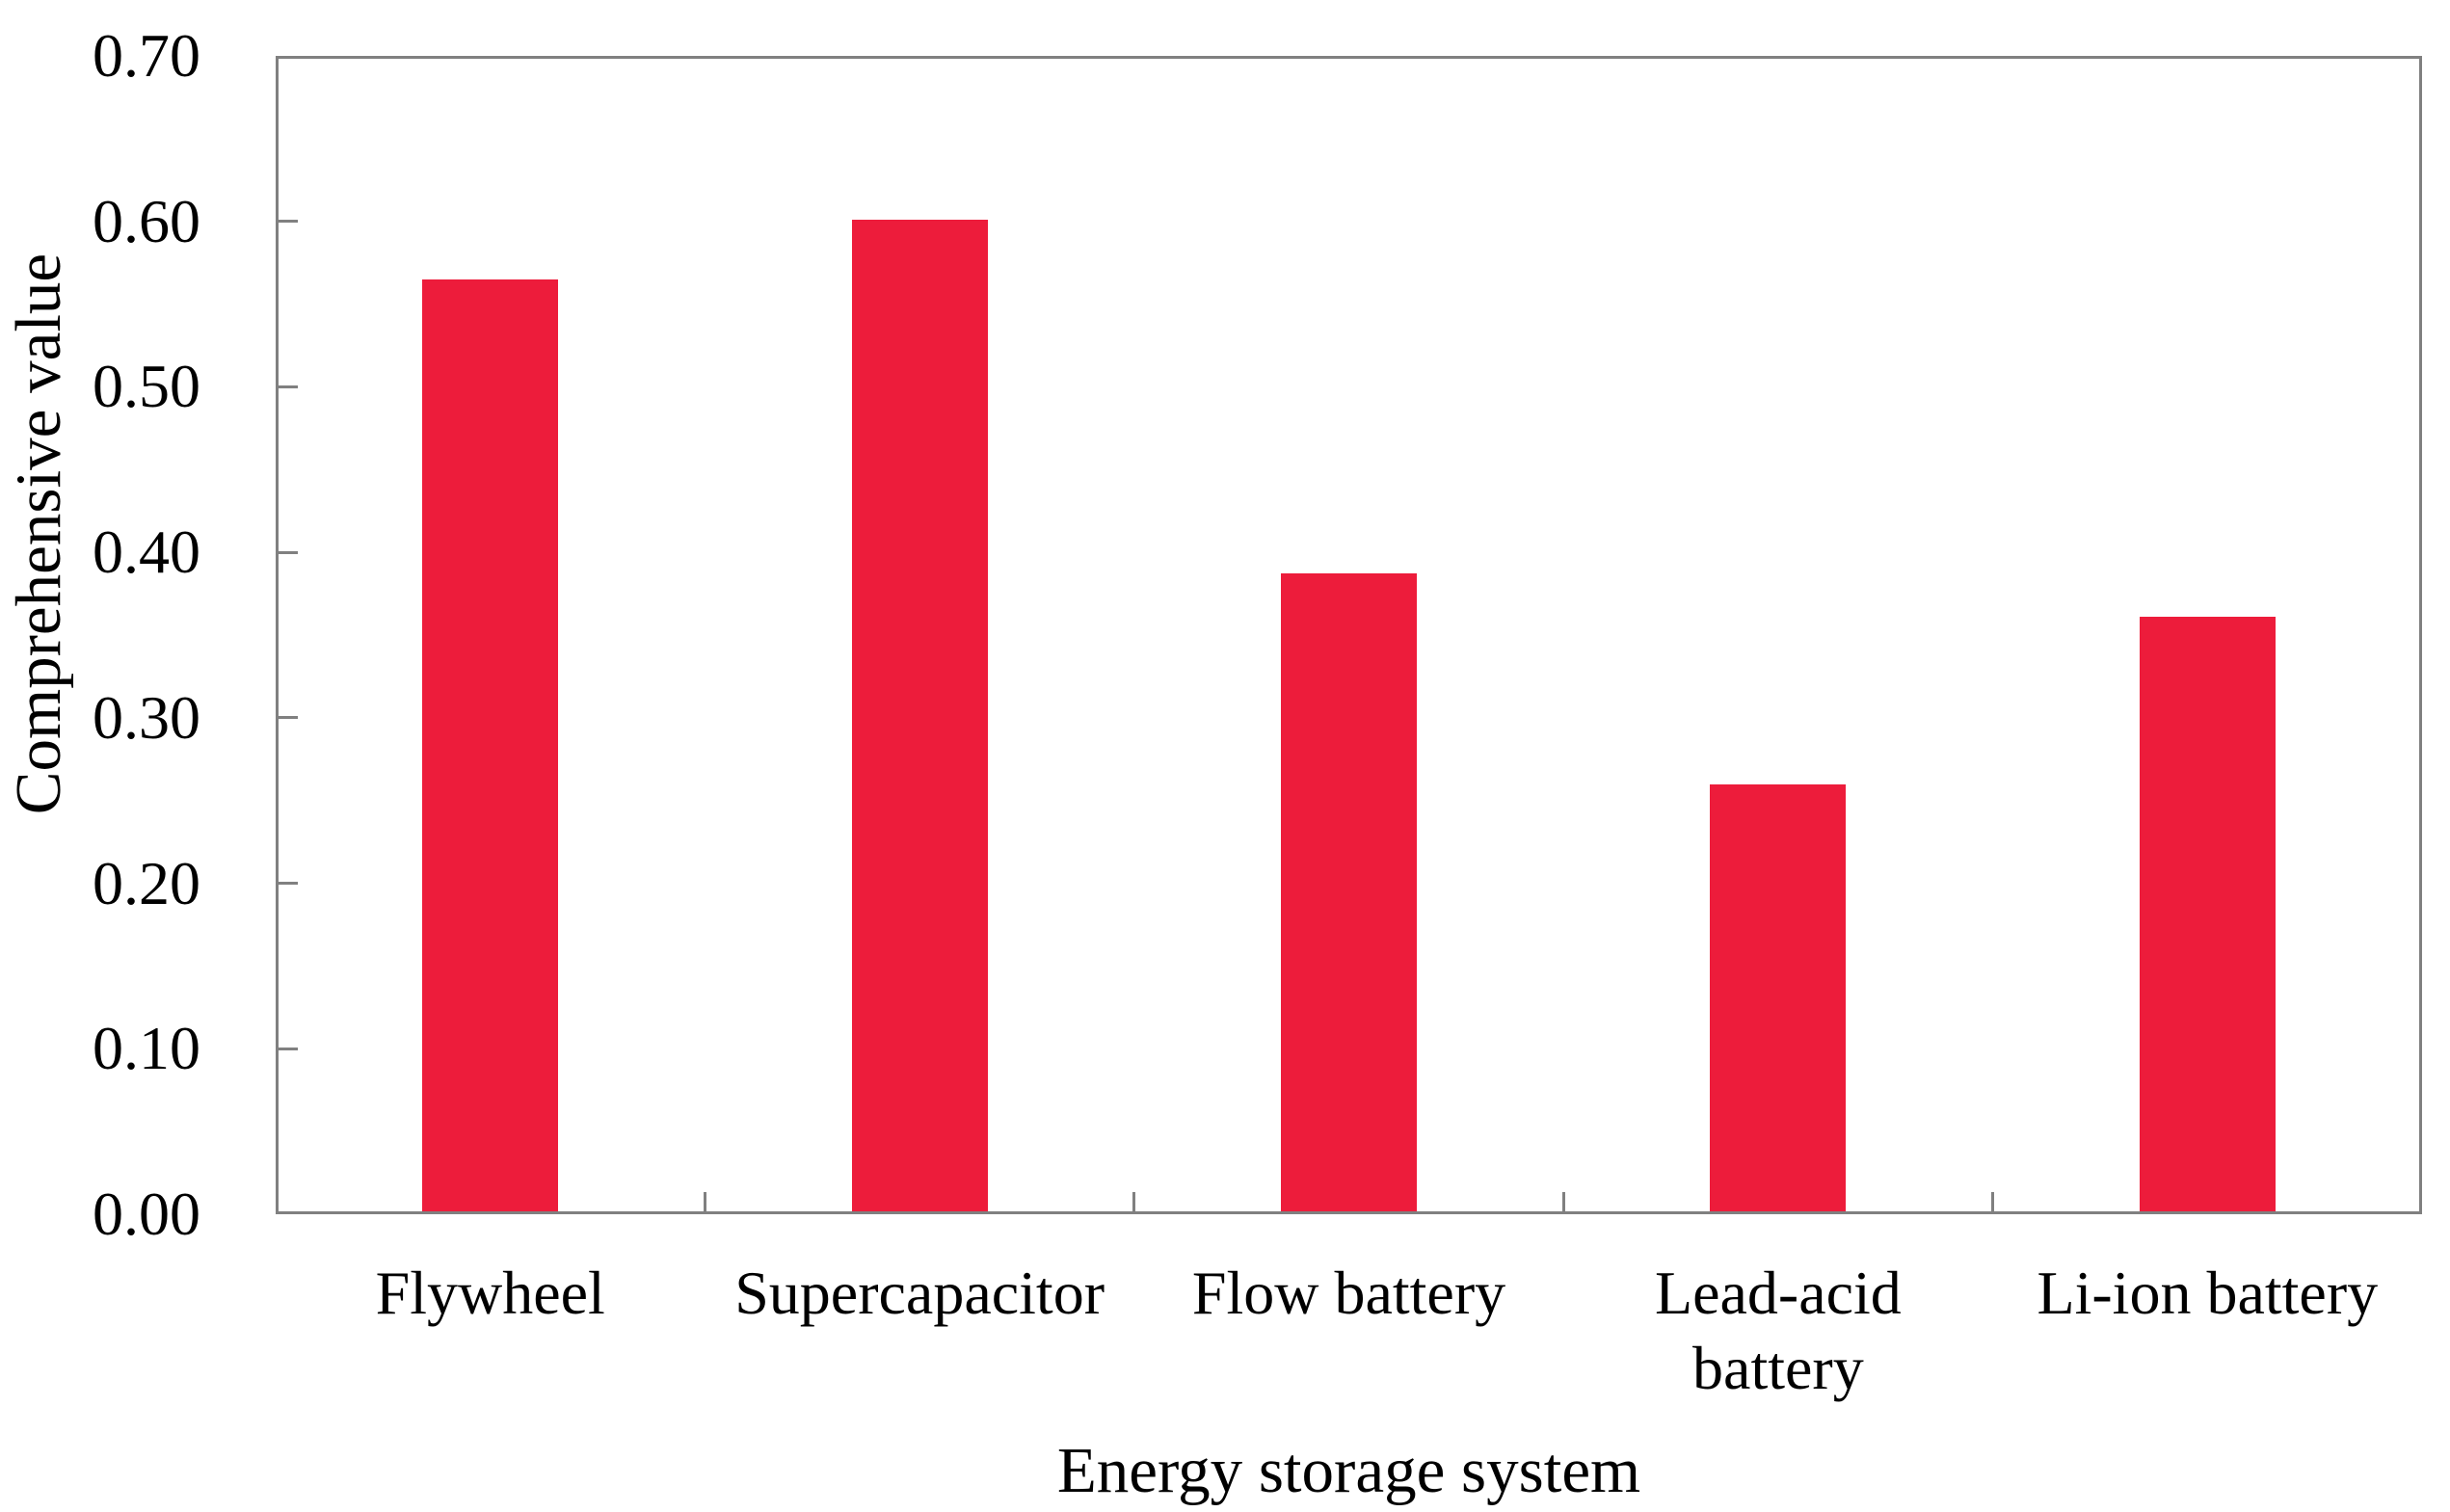  I want to click on category-label-lead-acid-battery: Lead-acid battery, so click(1778, 1331).